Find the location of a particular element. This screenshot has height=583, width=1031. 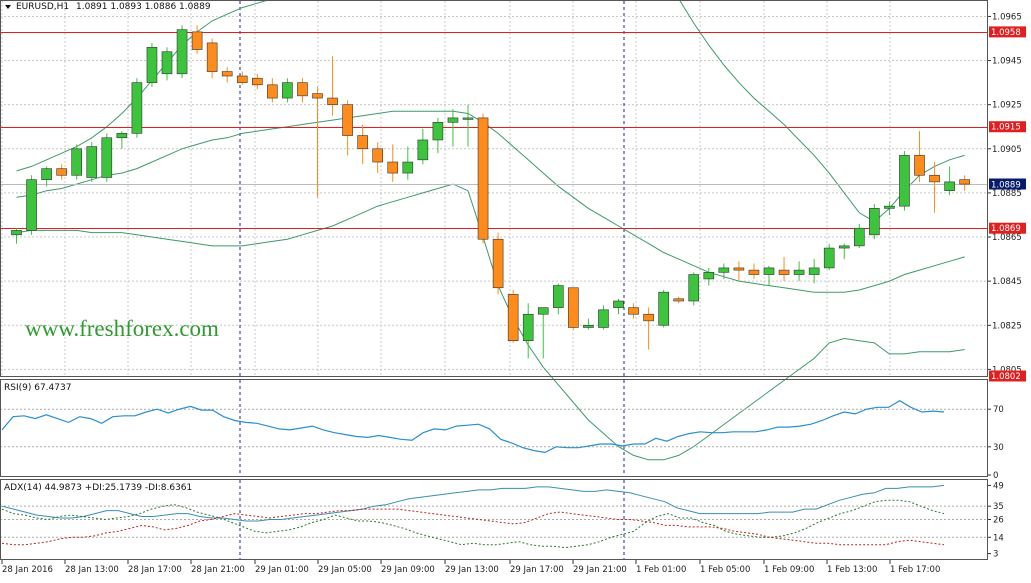

chart-symbol: EURUSD,H1 is located at coordinates (42, 7).